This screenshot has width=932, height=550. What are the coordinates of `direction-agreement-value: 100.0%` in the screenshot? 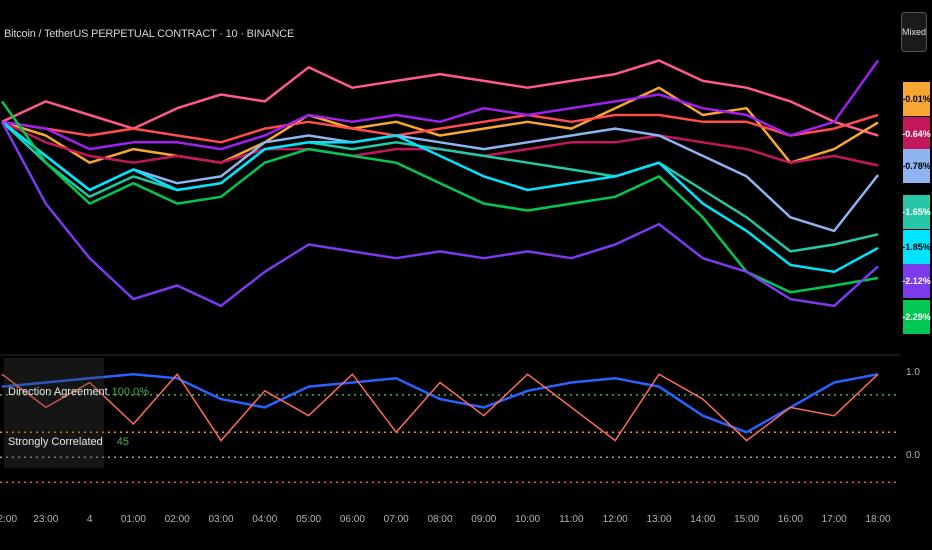 It's located at (130, 392).